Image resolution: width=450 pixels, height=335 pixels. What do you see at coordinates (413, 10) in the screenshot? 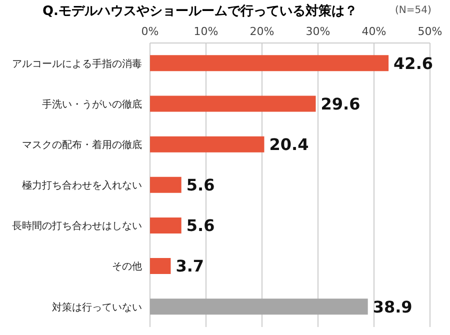
I see `chart-subtitle: (N=54)` at bounding box center [413, 10].